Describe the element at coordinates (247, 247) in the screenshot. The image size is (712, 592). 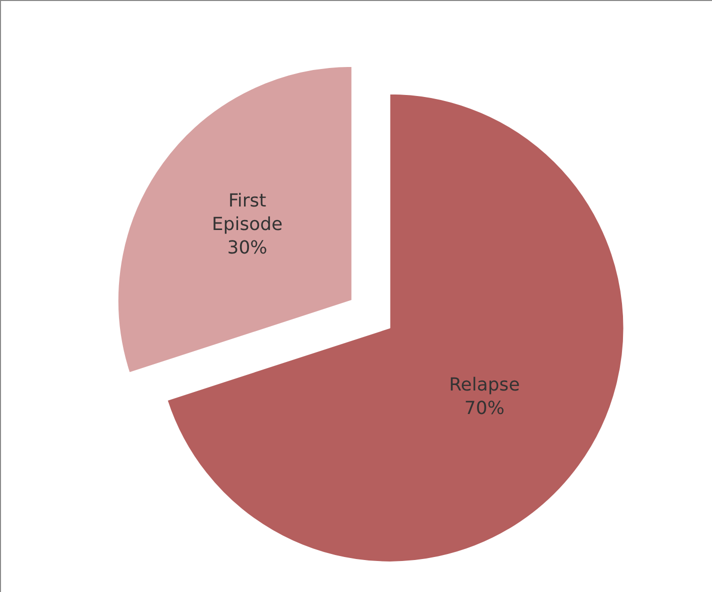
I see `data-label: 30%` at that location.